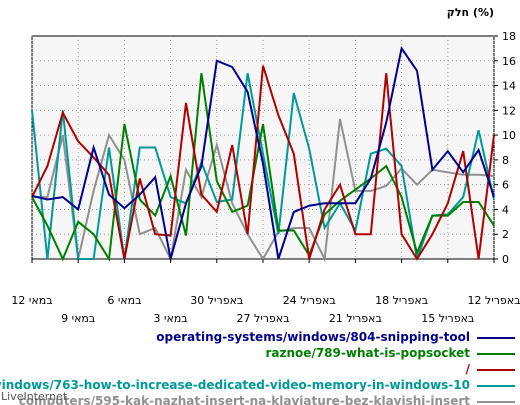 Image resolution: width=520 pixels, height=405 pixels. What do you see at coordinates (505, 234) in the screenshot?
I see `y-tick-label: 2` at bounding box center [505, 234].